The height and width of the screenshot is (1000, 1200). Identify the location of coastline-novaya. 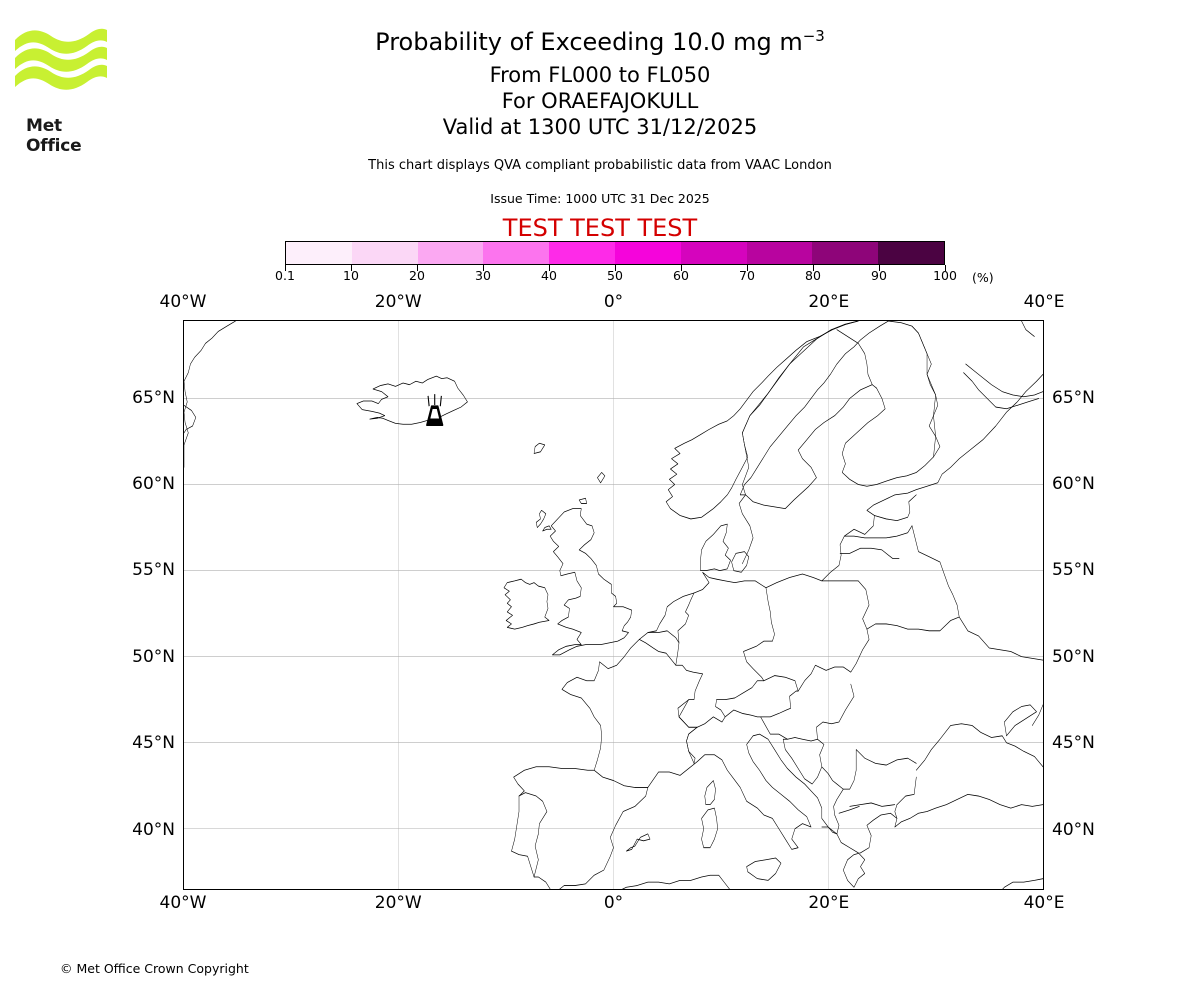
(1028, 329).